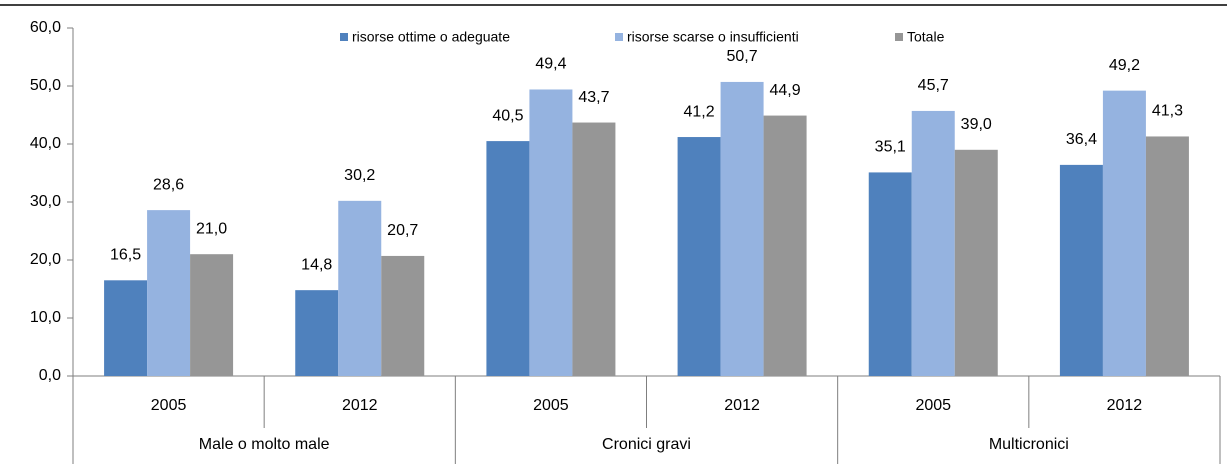 Image resolution: width=1227 pixels, height=464 pixels. What do you see at coordinates (593, 97) in the screenshot?
I see `value-label: 43,7` at bounding box center [593, 97].